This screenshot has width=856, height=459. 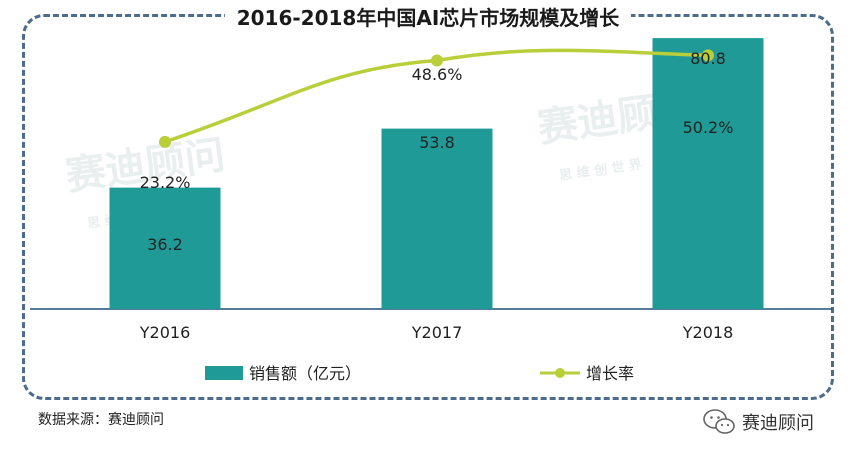 What do you see at coordinates (165, 141) in the screenshot?
I see `growth-point-y2016` at bounding box center [165, 141].